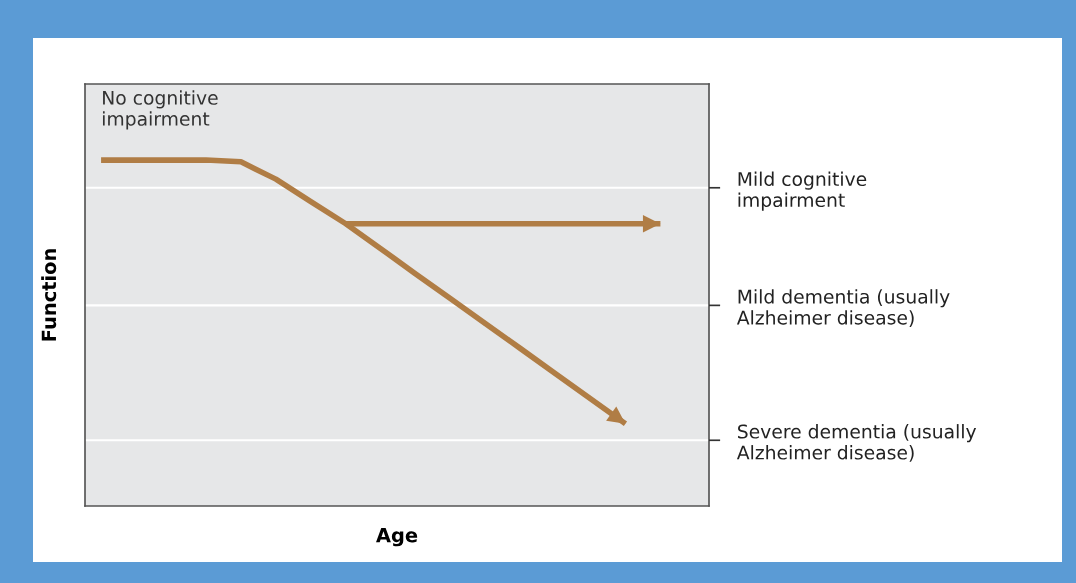 This screenshot has height=583, width=1076. I want to click on y-axis-title: Function, so click(49, 295).